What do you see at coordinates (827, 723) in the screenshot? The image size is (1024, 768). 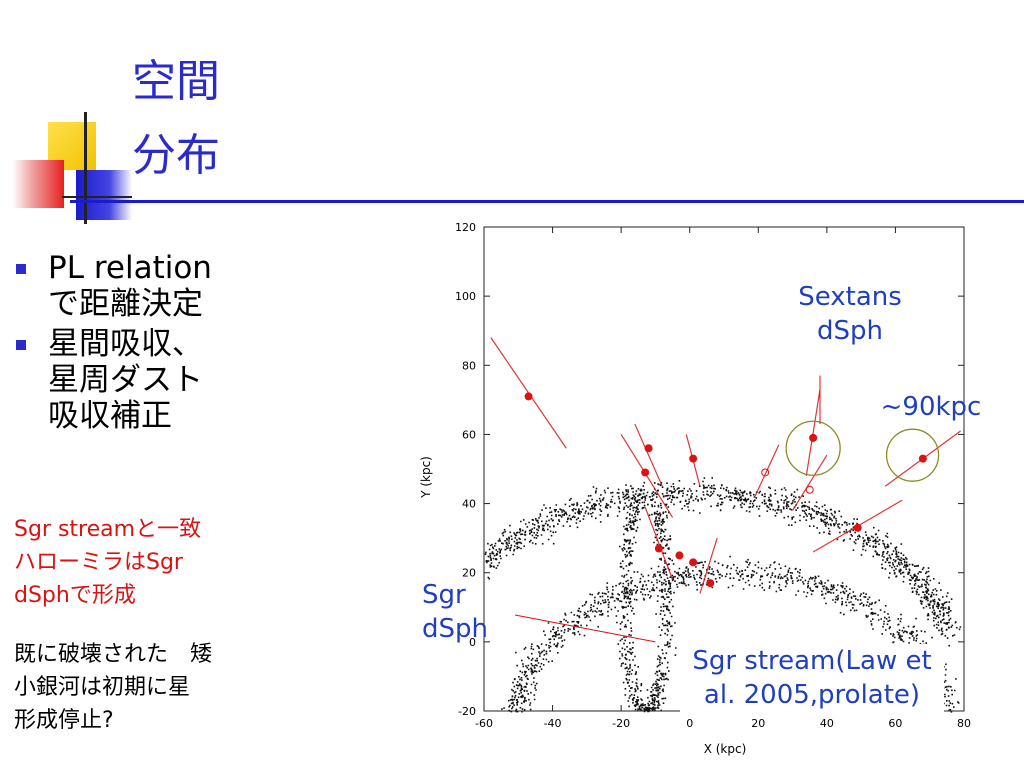 I see `x-tick-label: 40` at bounding box center [827, 723].